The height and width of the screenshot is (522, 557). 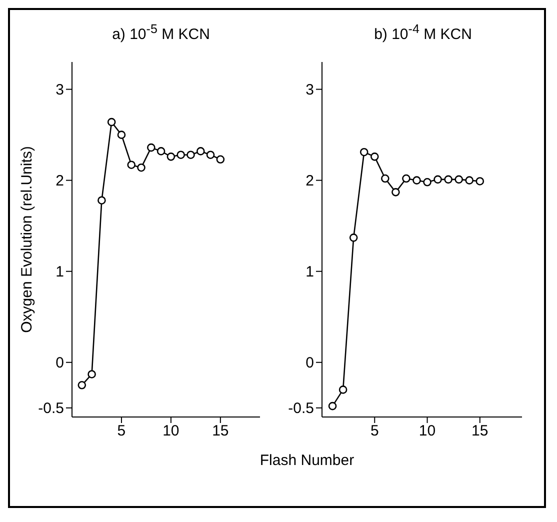 What do you see at coordinates (307, 460) in the screenshot?
I see `x-axis-title: Flash Number` at bounding box center [307, 460].